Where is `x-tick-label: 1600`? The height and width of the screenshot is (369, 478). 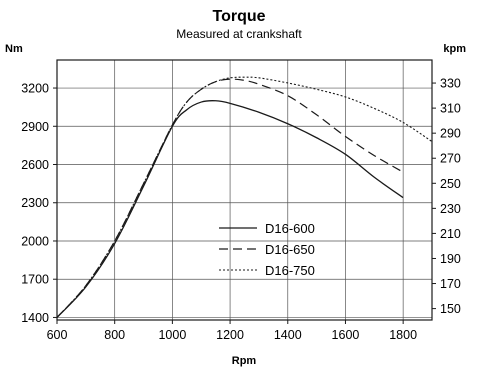 x-tick-label: 1600 is located at coordinates (346, 335).